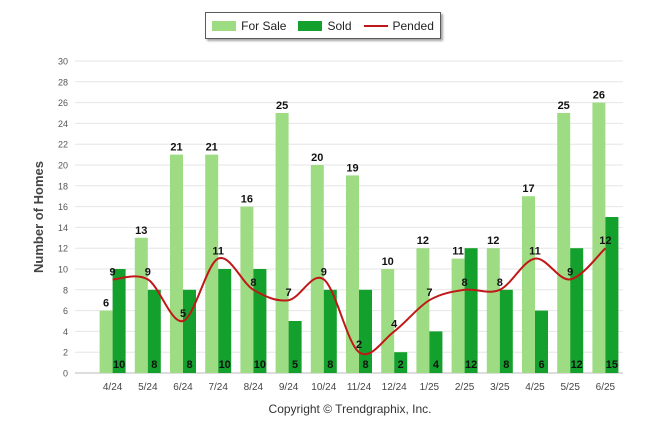  I want to click on data-label-for-sale: 6, so click(106, 304).